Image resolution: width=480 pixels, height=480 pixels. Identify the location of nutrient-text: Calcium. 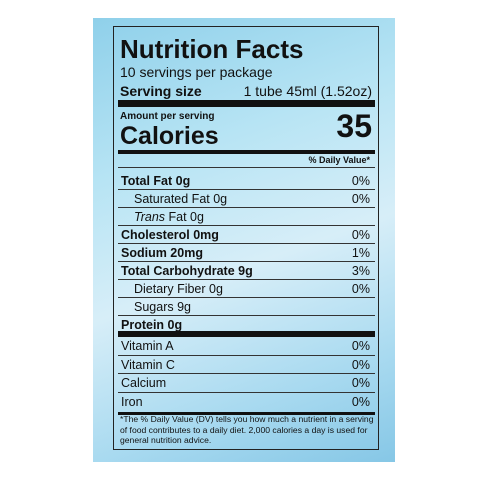
(144, 383).